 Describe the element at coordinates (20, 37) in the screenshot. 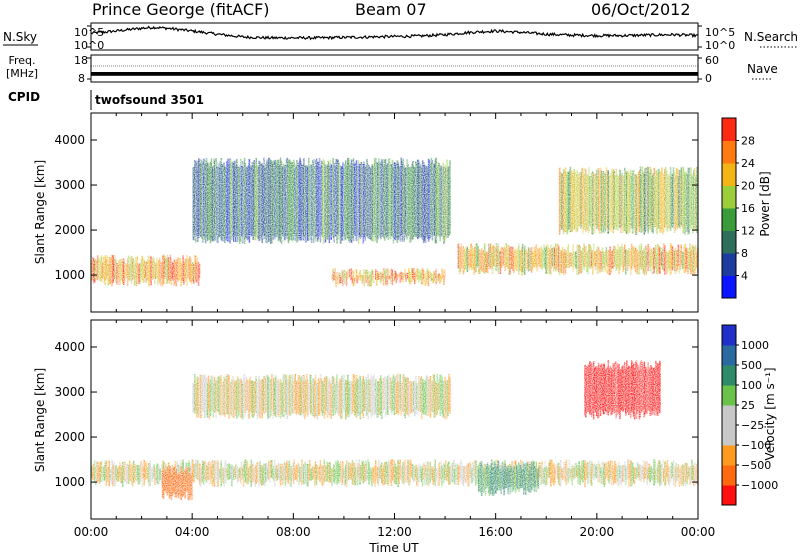

I see `n-sky-label: N.Sky` at that location.